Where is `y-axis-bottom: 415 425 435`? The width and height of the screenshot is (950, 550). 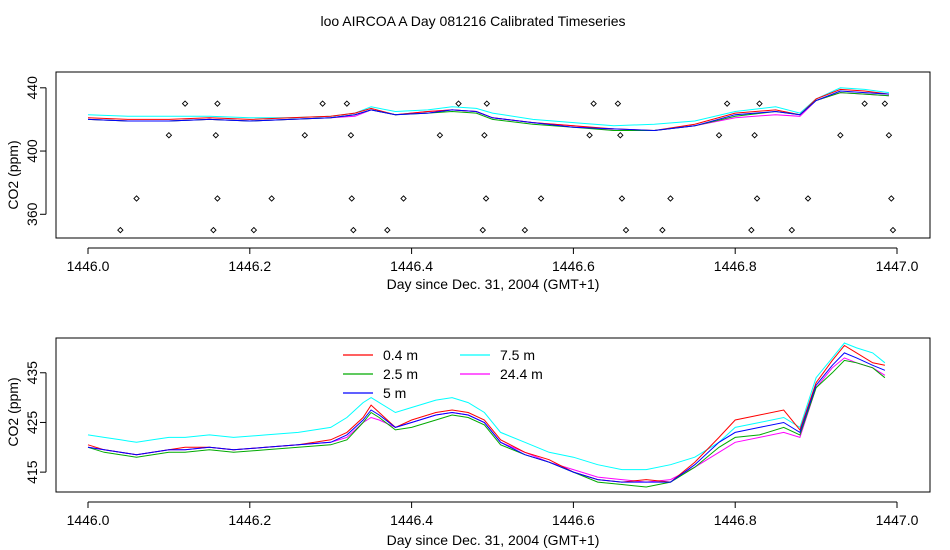 y-axis-bottom: 415 425 435 is located at coordinates (35, 422).